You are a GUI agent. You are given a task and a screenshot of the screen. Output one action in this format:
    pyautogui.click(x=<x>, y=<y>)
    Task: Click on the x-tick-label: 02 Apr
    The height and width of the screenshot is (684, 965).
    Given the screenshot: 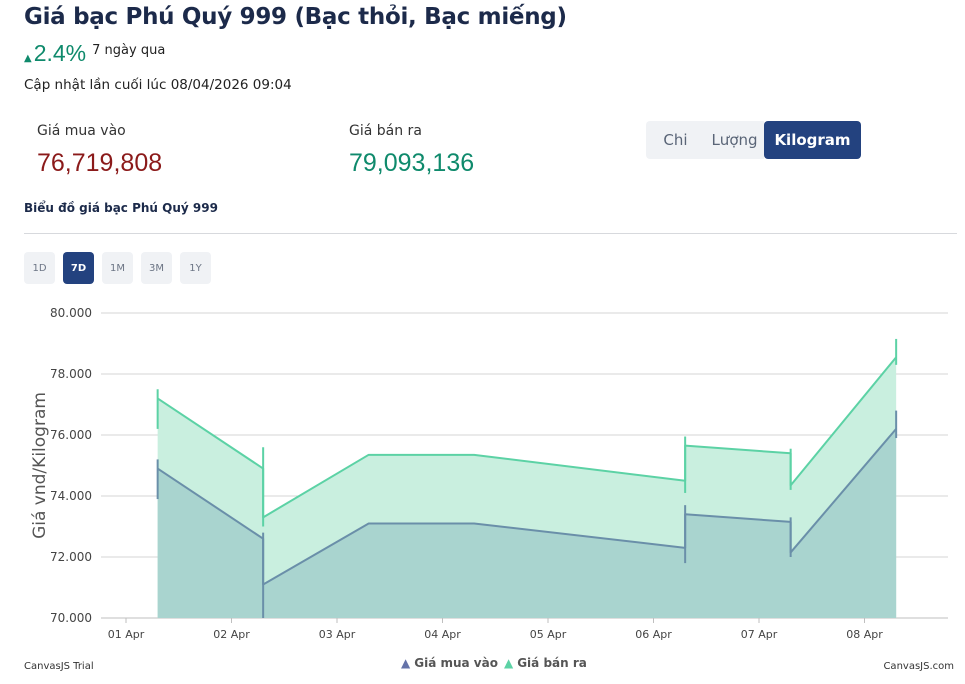 What is the action you would take?
    pyautogui.click(x=231, y=634)
    